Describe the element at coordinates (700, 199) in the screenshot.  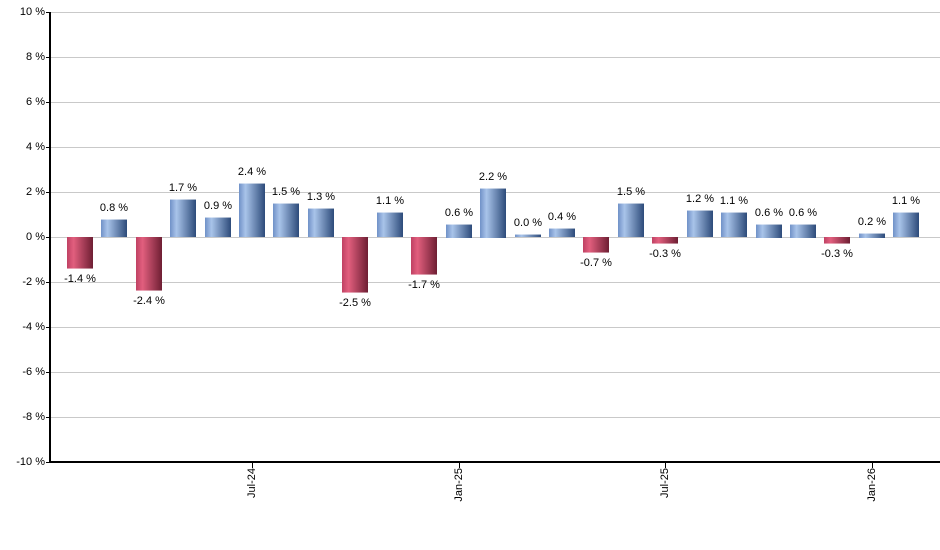
I see `bar-value-label: 1.2 %` at that location.